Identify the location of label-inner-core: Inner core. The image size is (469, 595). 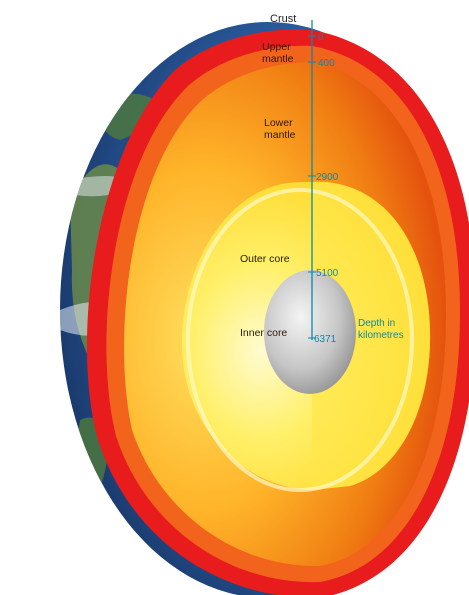
(263, 333).